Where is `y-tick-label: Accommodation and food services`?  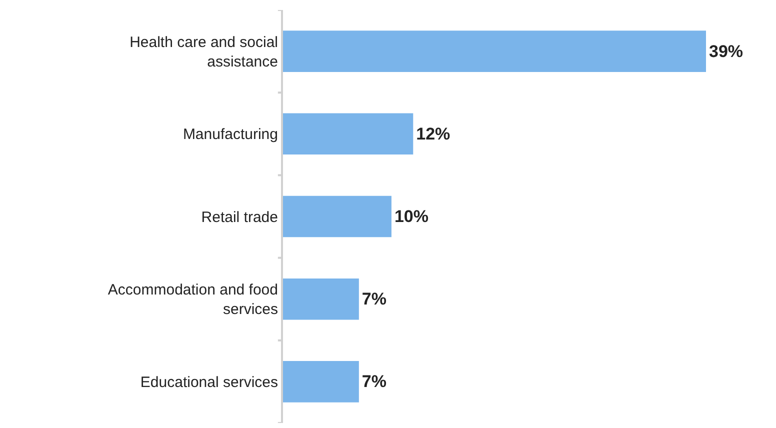
y-tick-label: Accommodation and food services is located at coordinates (193, 300).